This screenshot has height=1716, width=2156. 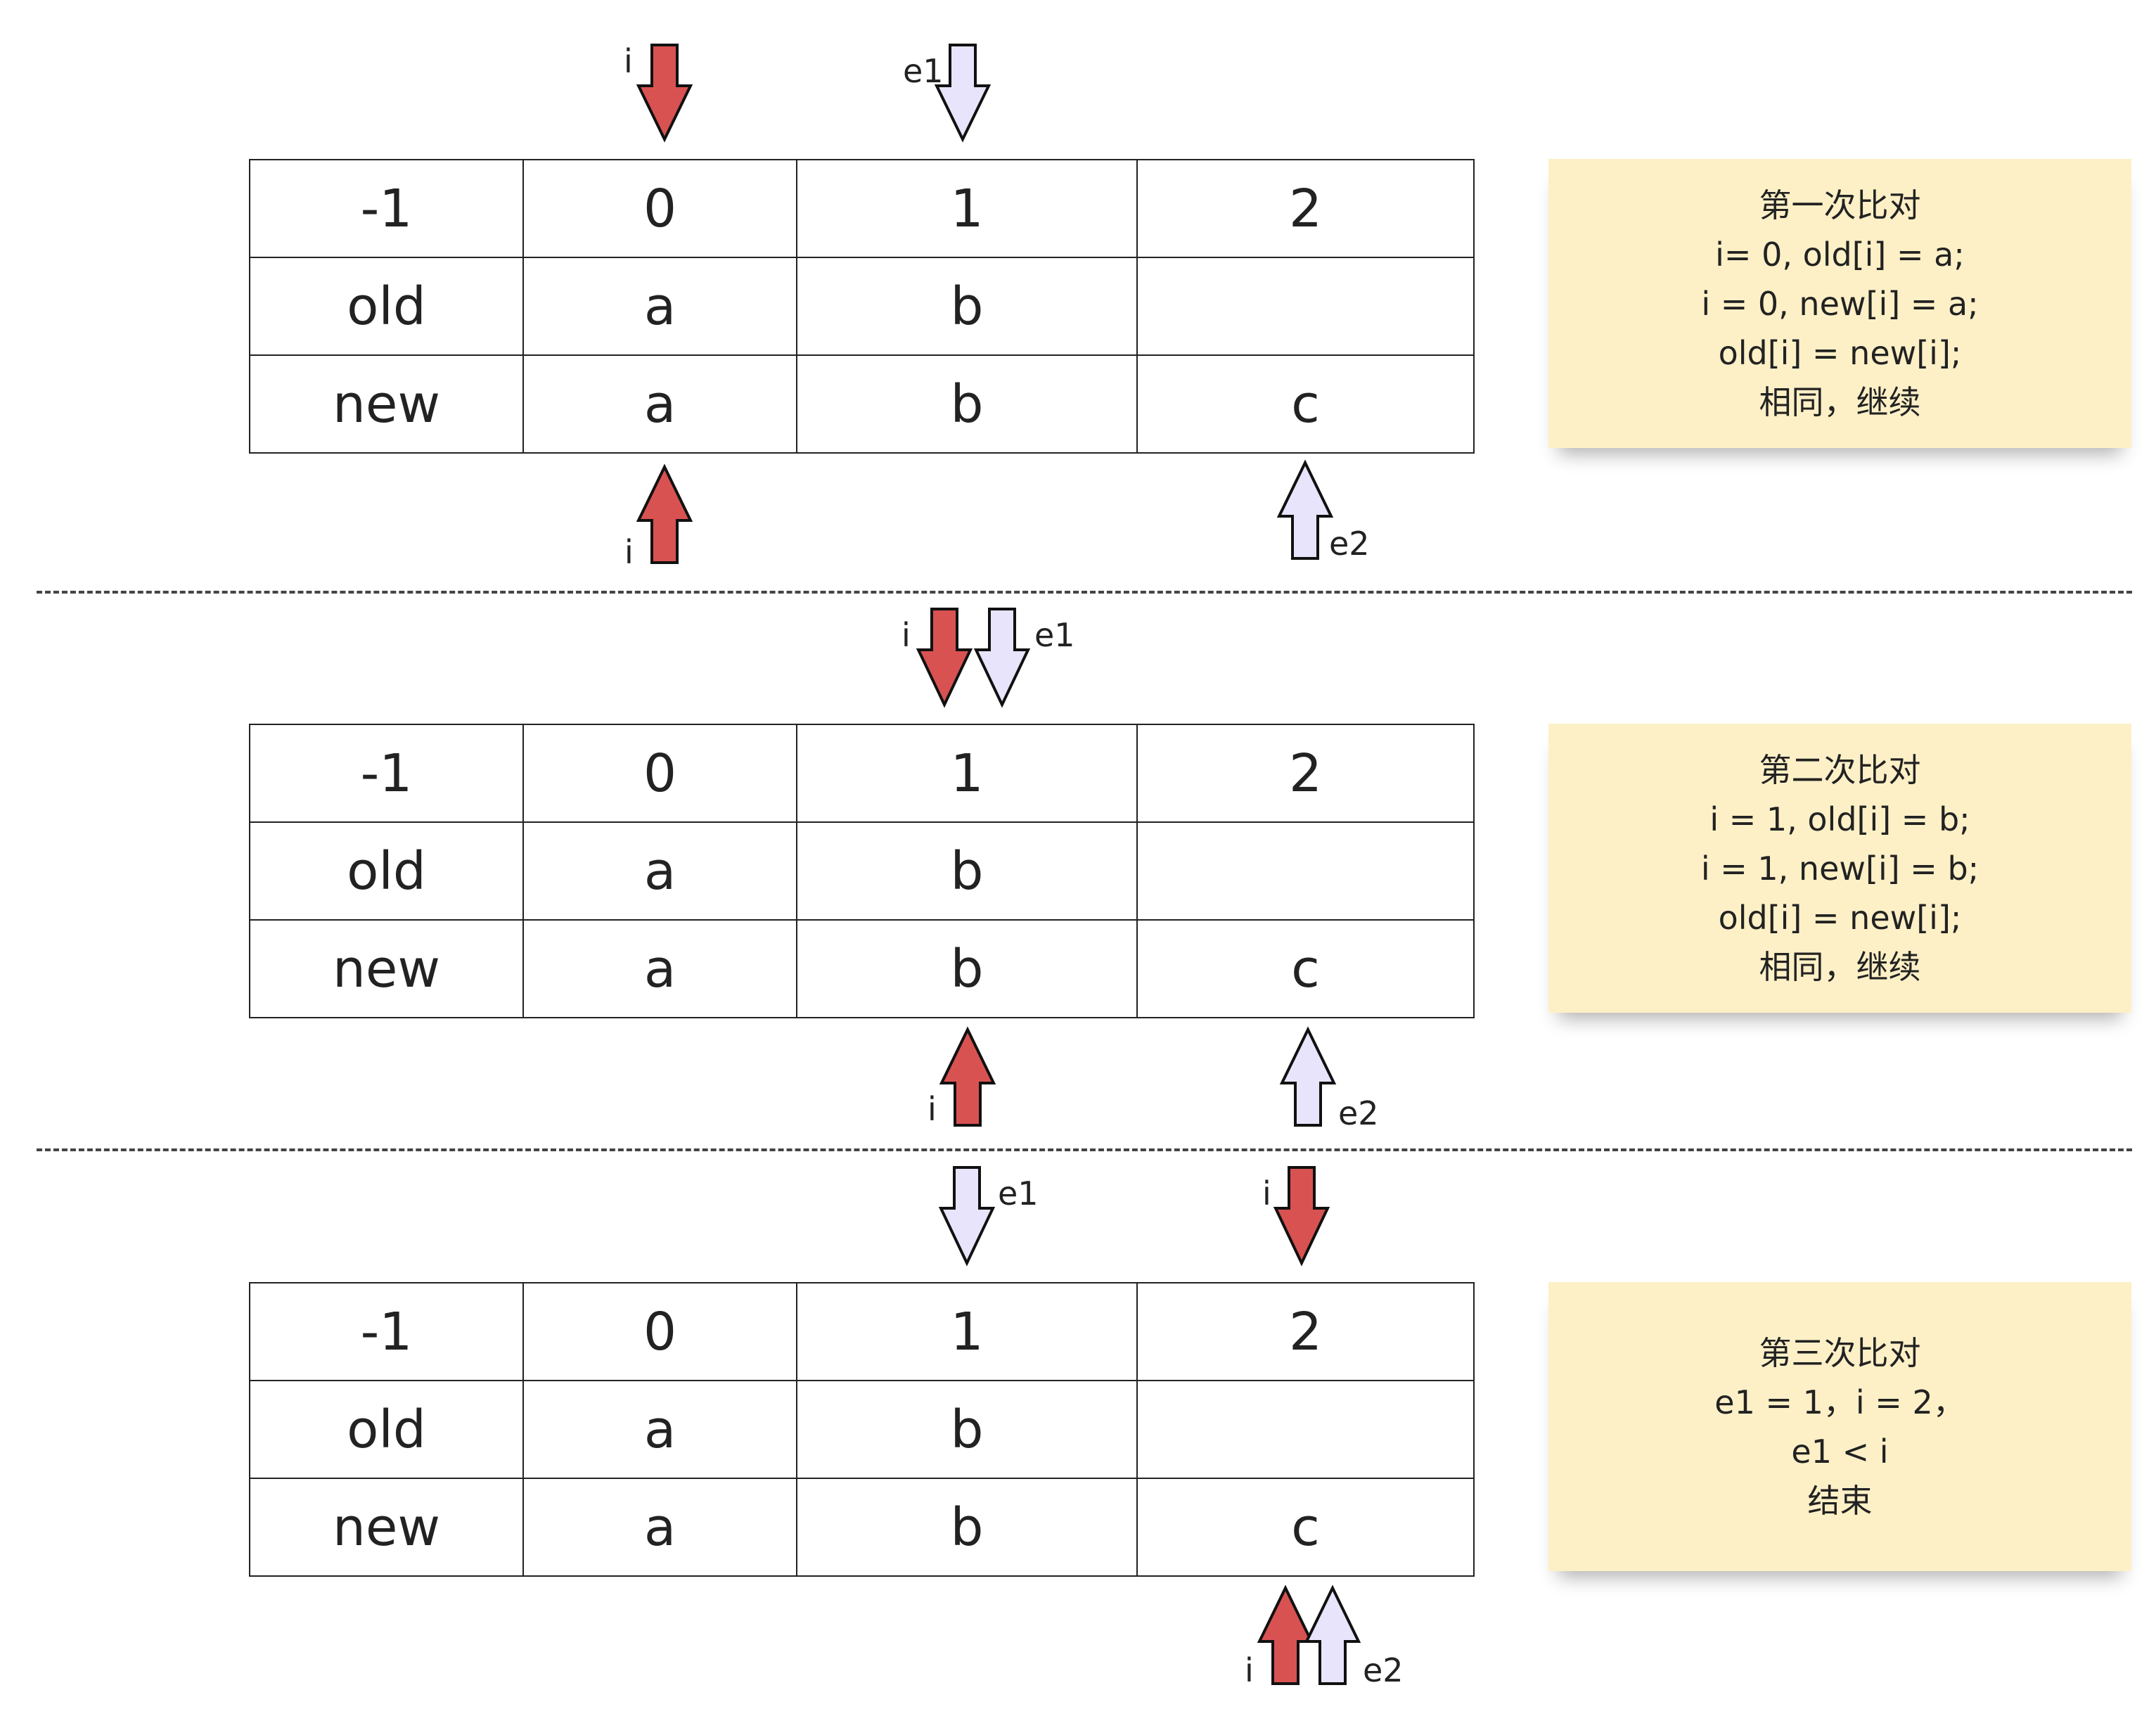 What do you see at coordinates (1839, 819) in the screenshot?
I see `note-line: i = 1, old[i] = b;` at bounding box center [1839, 819].